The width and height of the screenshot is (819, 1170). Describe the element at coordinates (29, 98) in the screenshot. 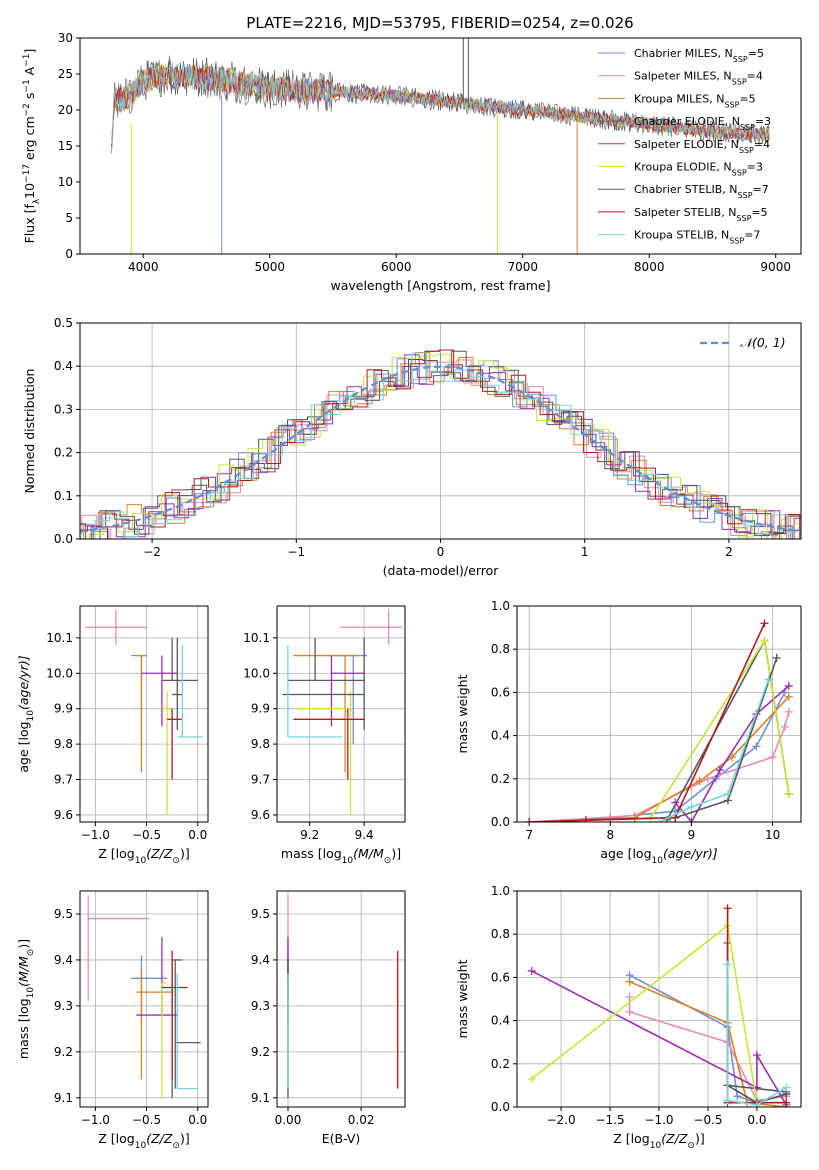

I see `label-part: s` at that location.